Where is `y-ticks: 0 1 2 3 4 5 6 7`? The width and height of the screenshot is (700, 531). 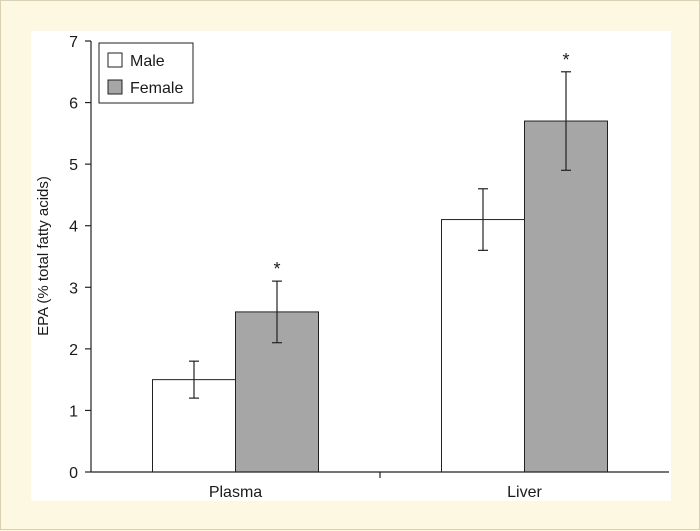 y-ticks: 0 1 2 3 4 5 6 7 is located at coordinates (80, 258).